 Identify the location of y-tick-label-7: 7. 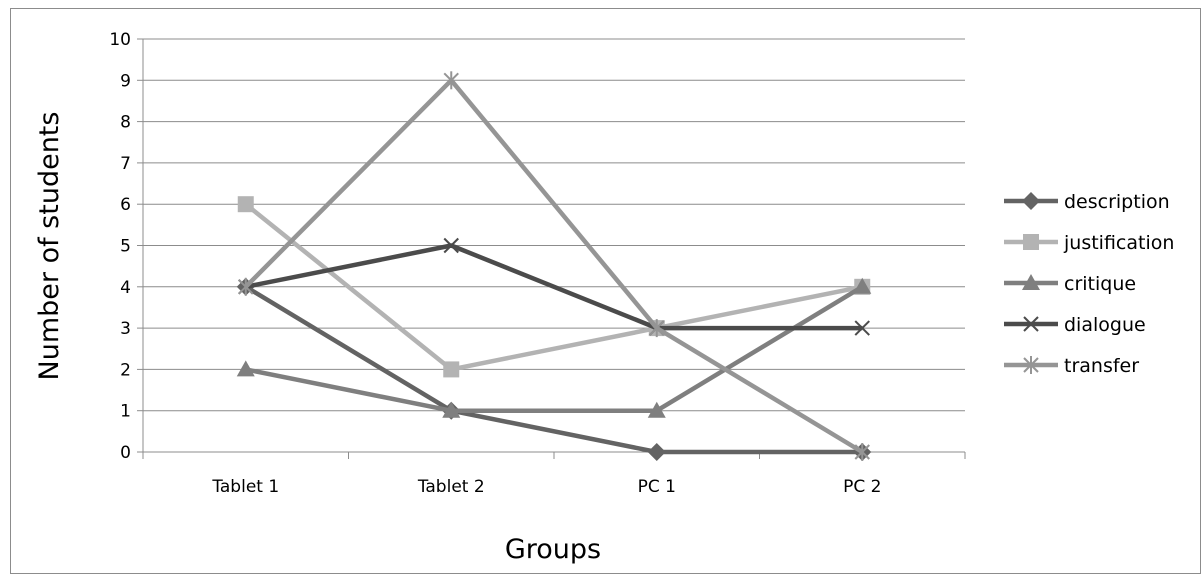
(125, 164).